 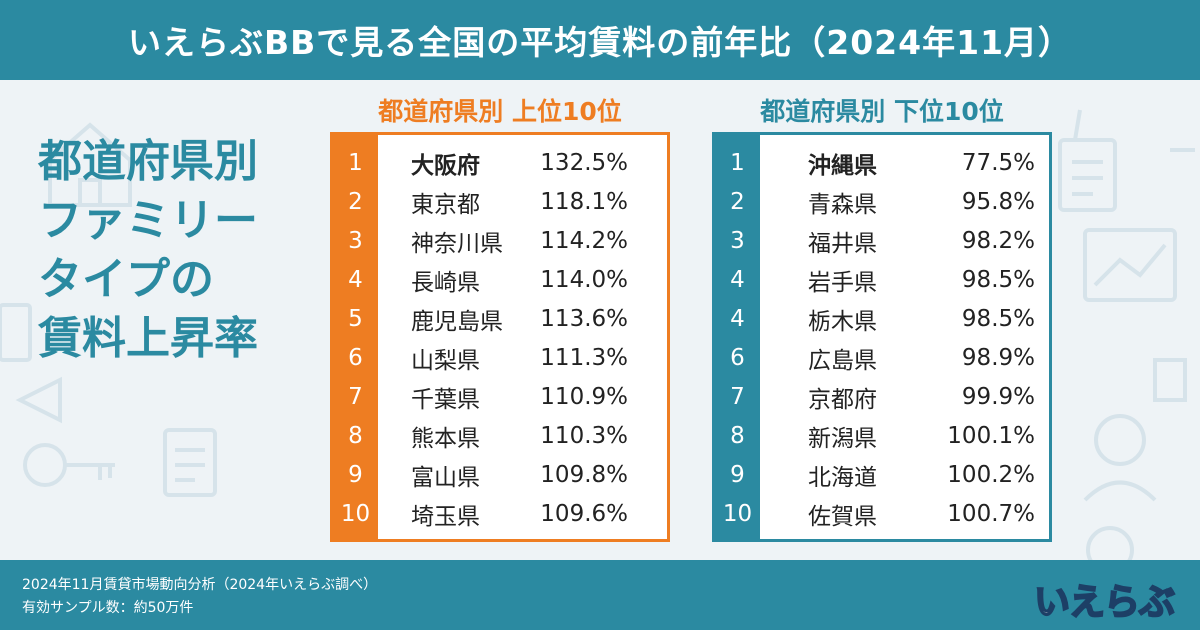 I want to click on bottom10-heading: 都道府県別 下位10位, so click(x=882, y=111).